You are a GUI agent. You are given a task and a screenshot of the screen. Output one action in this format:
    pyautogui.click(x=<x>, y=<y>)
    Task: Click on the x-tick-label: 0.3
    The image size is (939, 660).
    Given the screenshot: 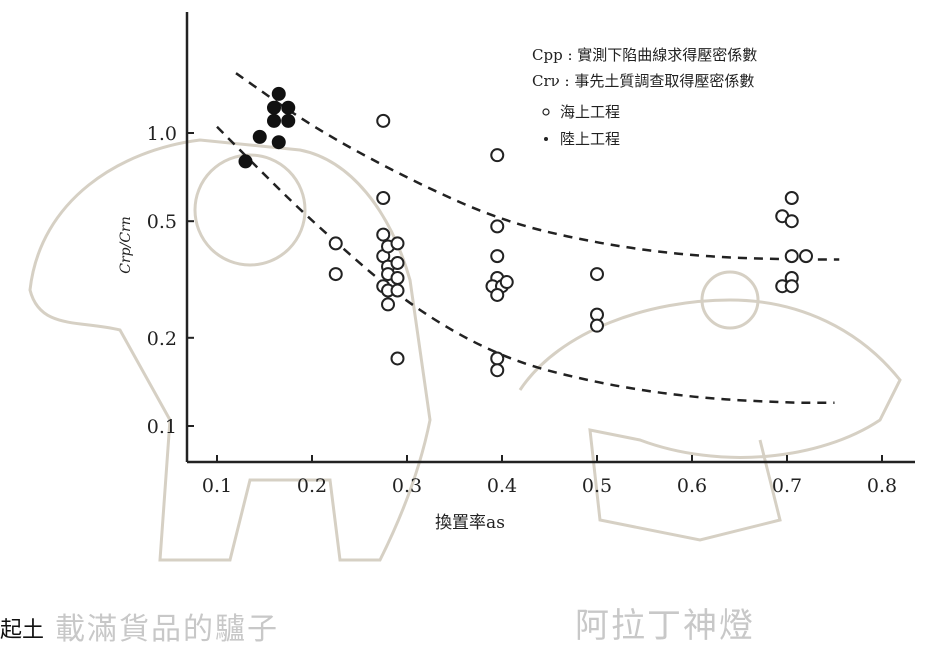 What is the action you would take?
    pyautogui.click(x=407, y=486)
    